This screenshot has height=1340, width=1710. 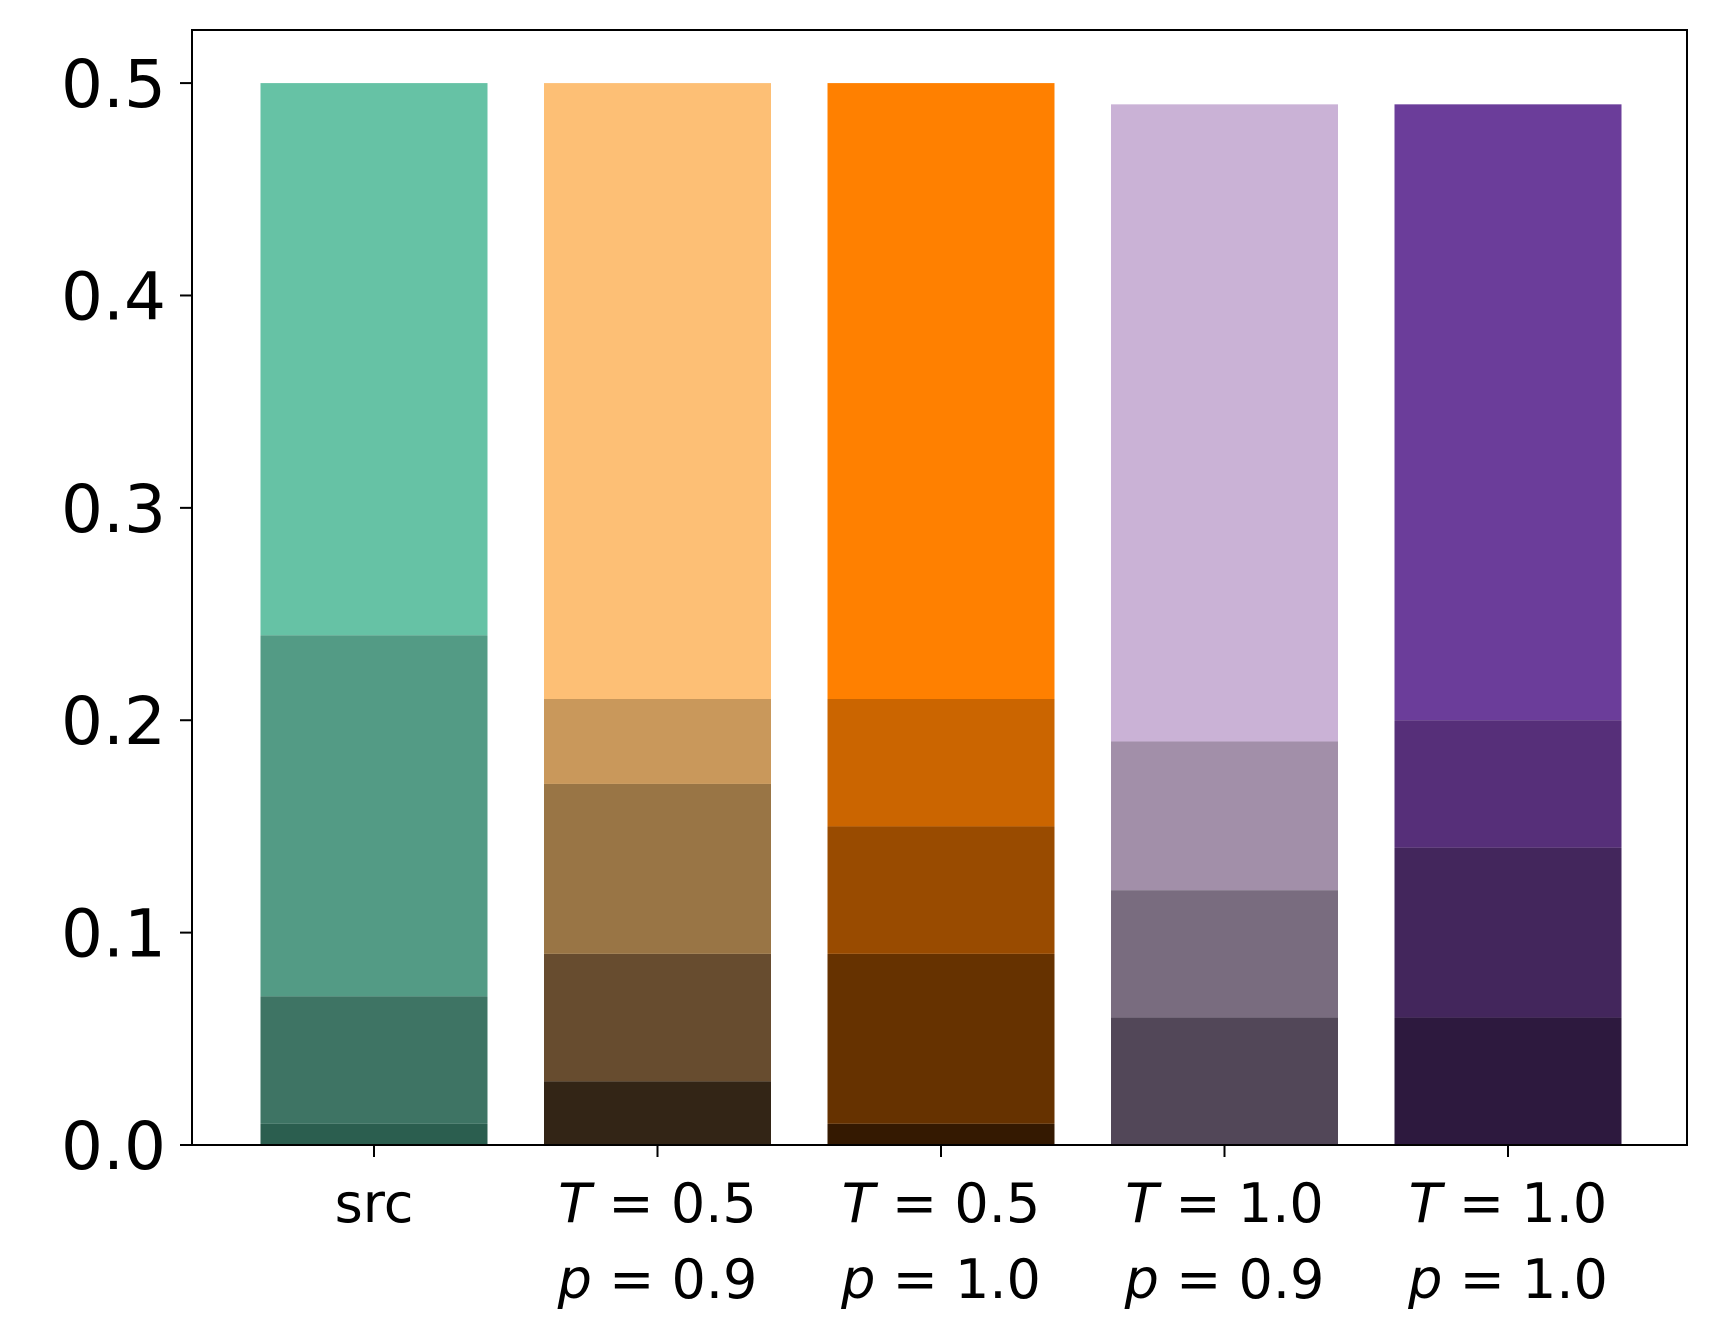 I want to click on y-tick-label: 0.5, so click(x=113, y=84).